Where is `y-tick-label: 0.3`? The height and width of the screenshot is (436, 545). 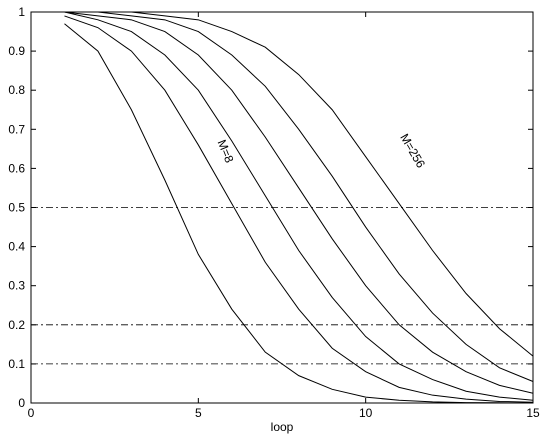 y-tick-label: 0.3 is located at coordinates (16, 286).